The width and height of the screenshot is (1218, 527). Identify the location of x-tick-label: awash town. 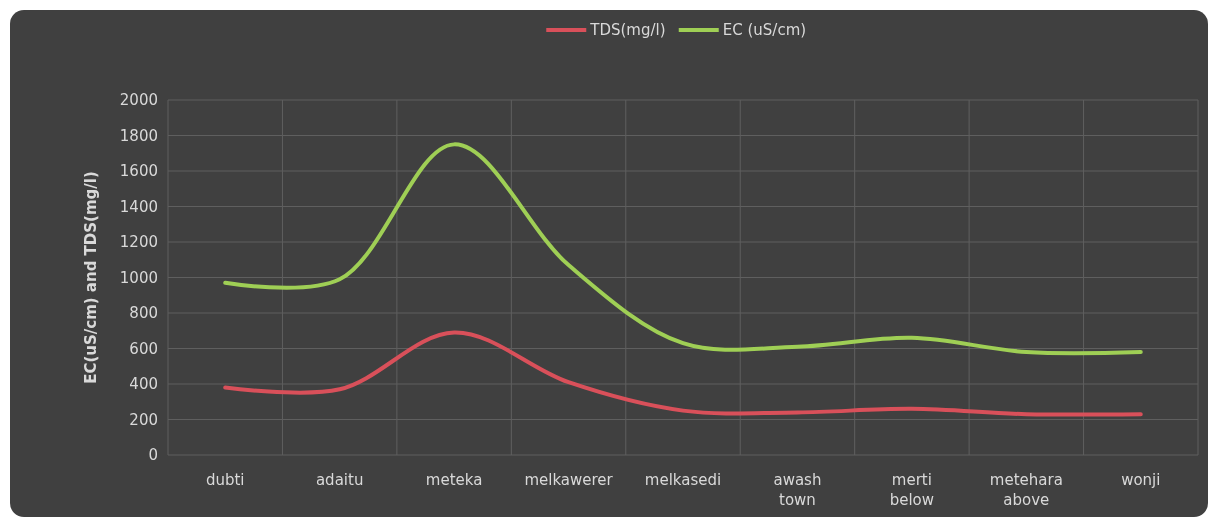
(797, 490).